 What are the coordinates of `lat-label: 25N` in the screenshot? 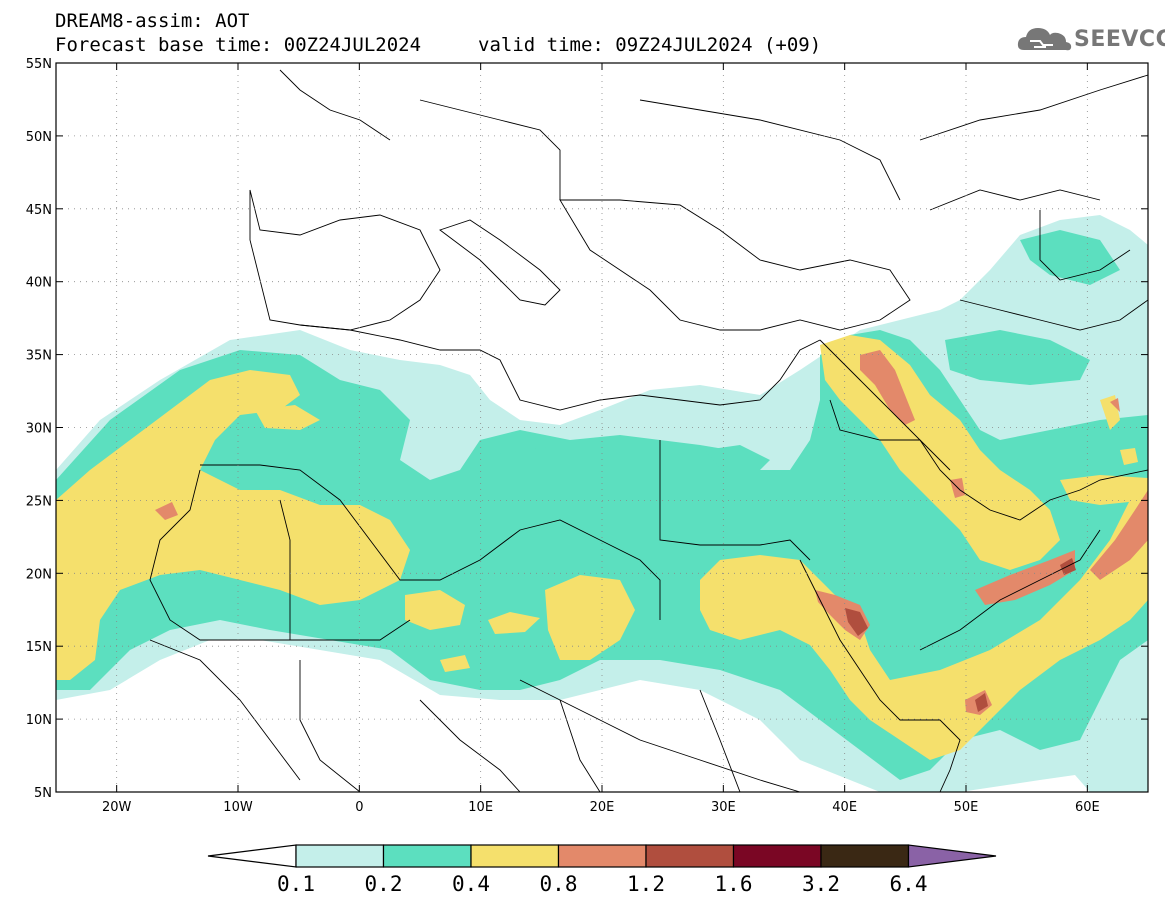 It's located at (39, 501).